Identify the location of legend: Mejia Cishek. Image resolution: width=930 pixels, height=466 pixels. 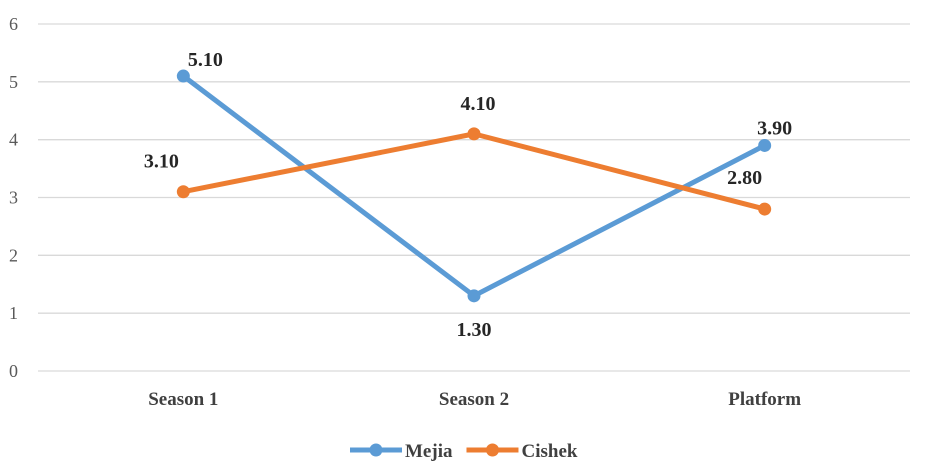
(464, 451).